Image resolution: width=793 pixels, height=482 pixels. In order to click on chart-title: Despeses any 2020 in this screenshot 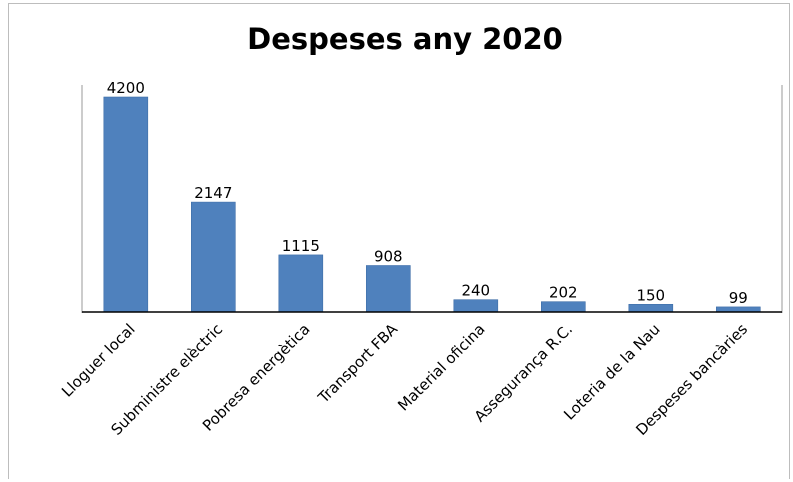, I will do `click(405, 39)`.